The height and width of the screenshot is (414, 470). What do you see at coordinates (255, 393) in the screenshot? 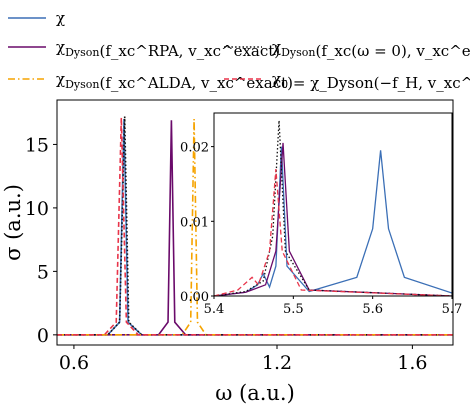
I see `x-axis-label: ω (a.u.)` at bounding box center [255, 393].